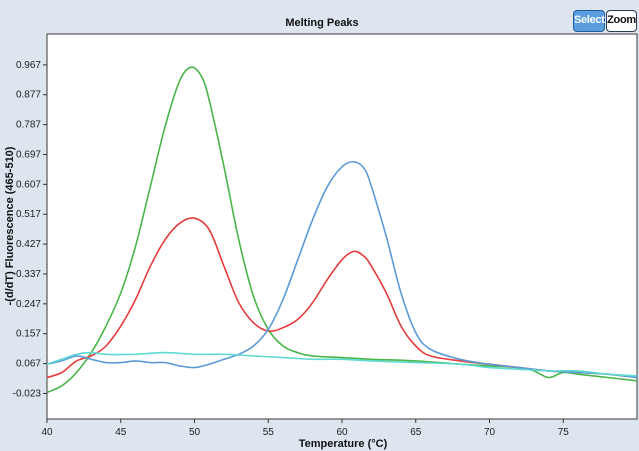  What do you see at coordinates (28, 274) in the screenshot?
I see `y-tick-label: 0.337` at bounding box center [28, 274].